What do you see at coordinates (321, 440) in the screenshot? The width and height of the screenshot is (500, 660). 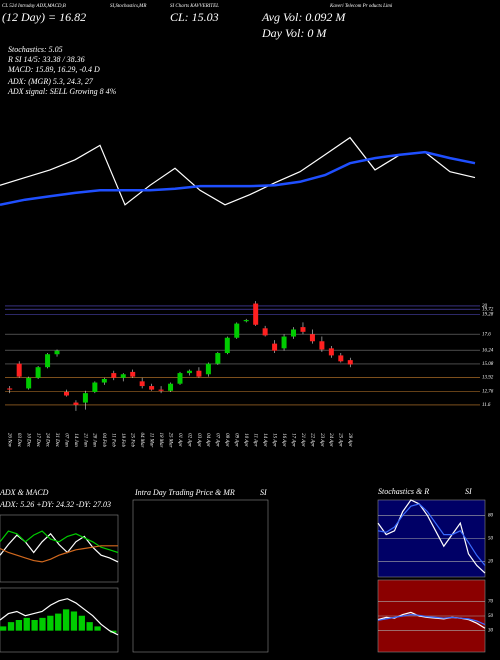 I see `x-tick-label: 23 Apr` at bounding box center [321, 440].